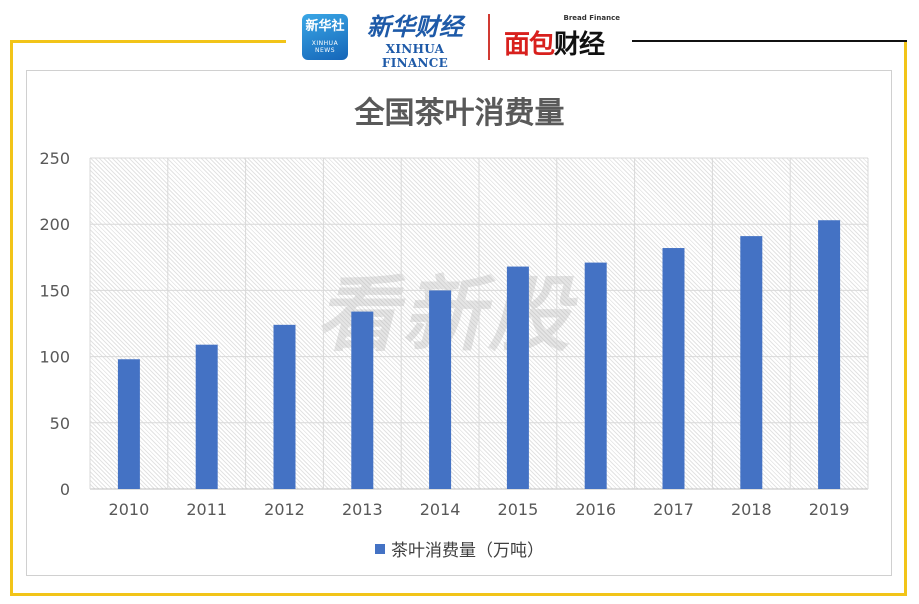  Describe the element at coordinates (362, 509) in the screenshot. I see `x-tick-label: 2013` at that location.